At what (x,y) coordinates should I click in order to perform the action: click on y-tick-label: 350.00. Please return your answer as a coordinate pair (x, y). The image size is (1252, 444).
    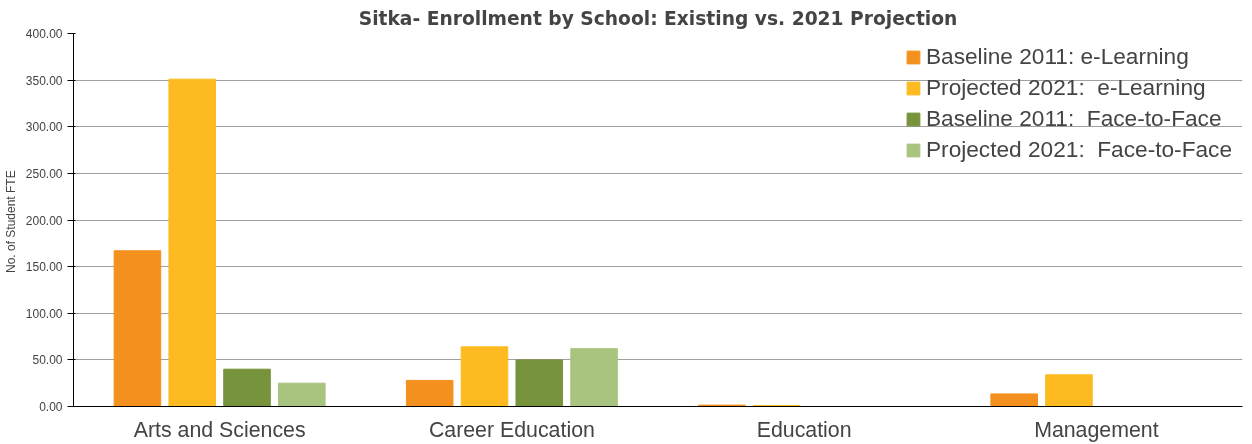
    Looking at the image, I should click on (44, 80).